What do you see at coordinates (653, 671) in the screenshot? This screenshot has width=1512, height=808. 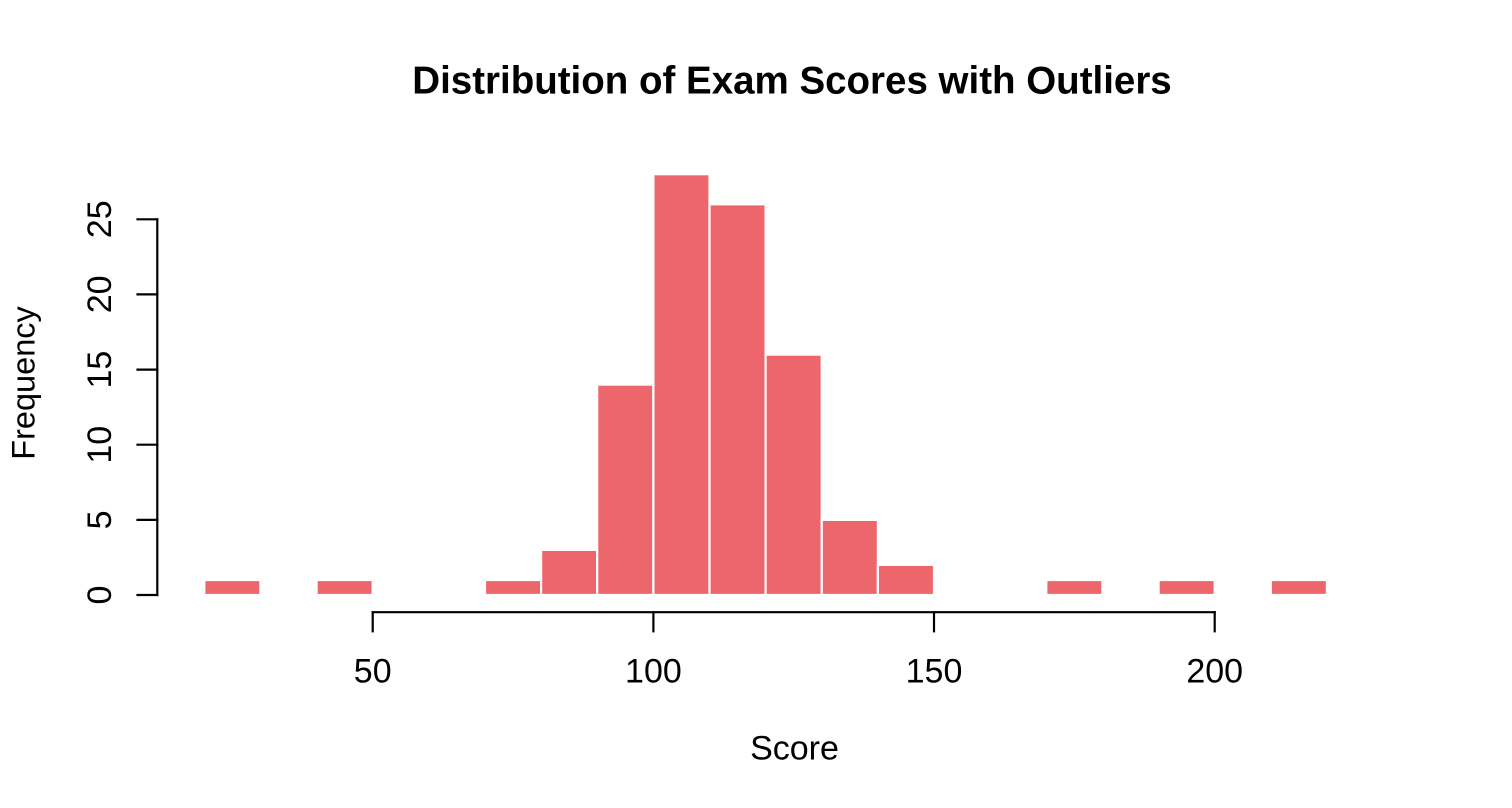 I see `svg-text: 100` at bounding box center [653, 671].